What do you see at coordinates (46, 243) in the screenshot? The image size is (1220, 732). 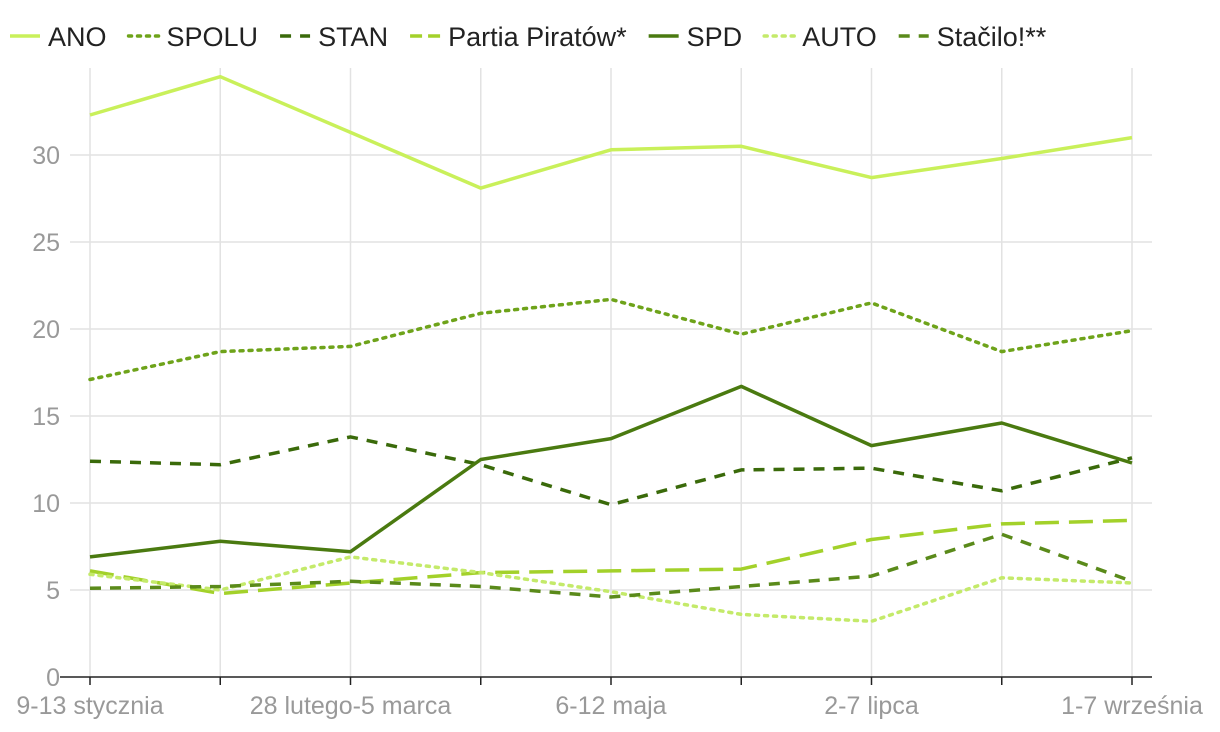 I see `y-tick-label: 25` at bounding box center [46, 243].